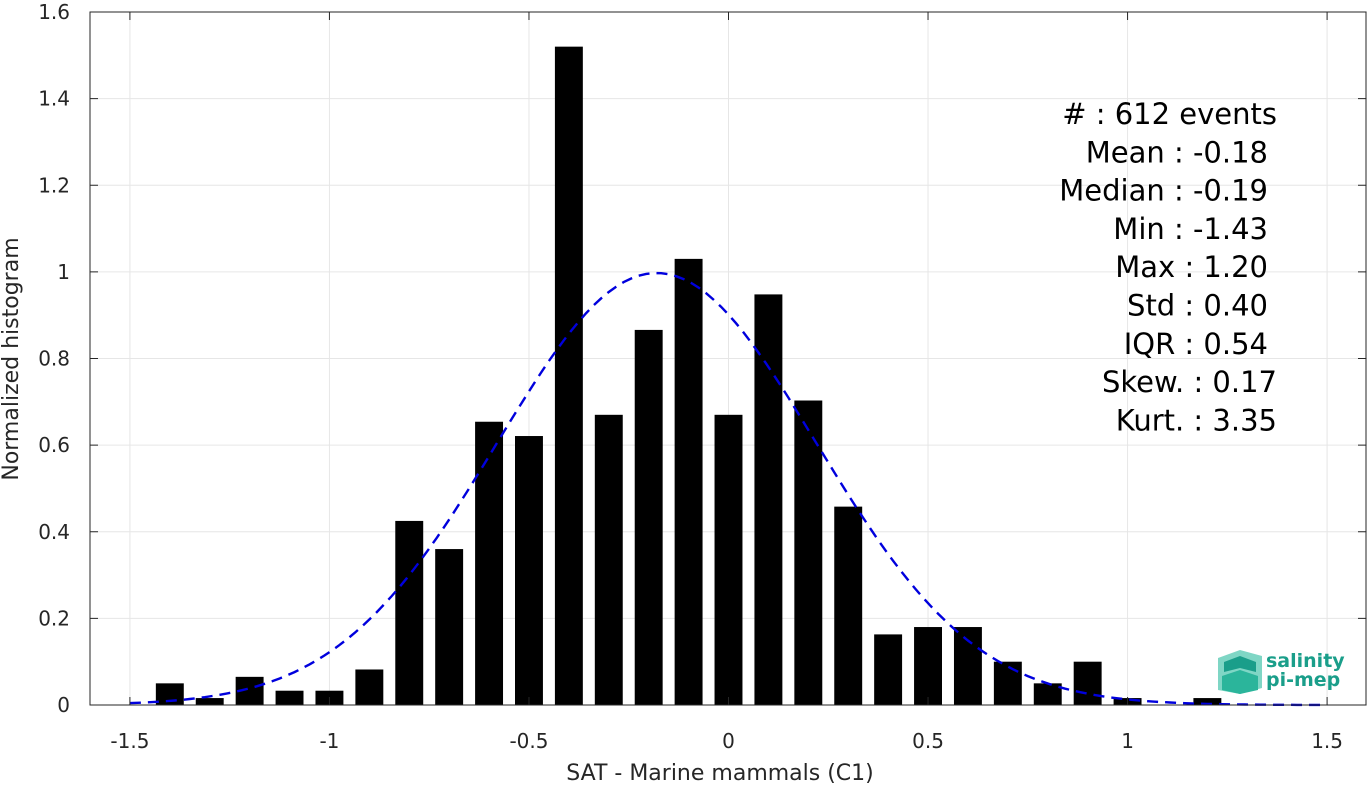 This screenshot has width=1367, height=785. Describe the element at coordinates (63, 272) in the screenshot. I see `y-tick-label-5: 1` at that location.